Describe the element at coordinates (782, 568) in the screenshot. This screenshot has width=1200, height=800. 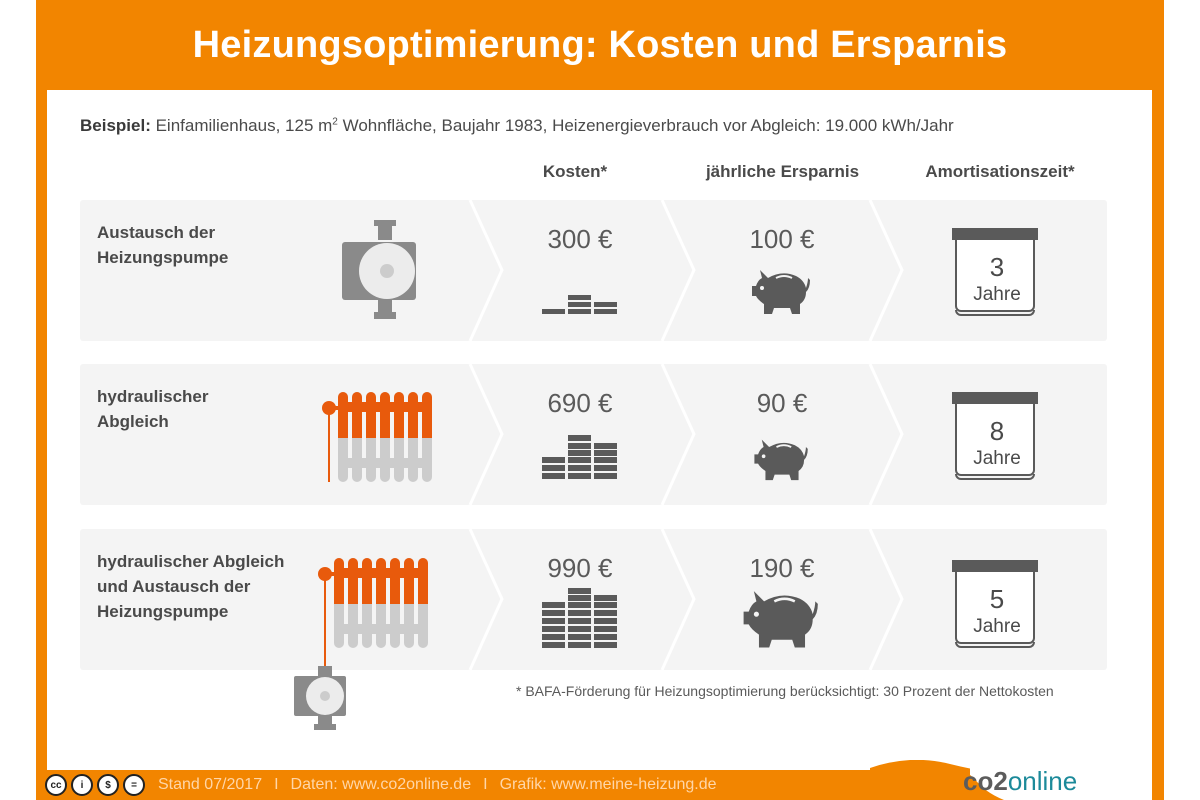
I see `savings-value: 190 €` at that location.